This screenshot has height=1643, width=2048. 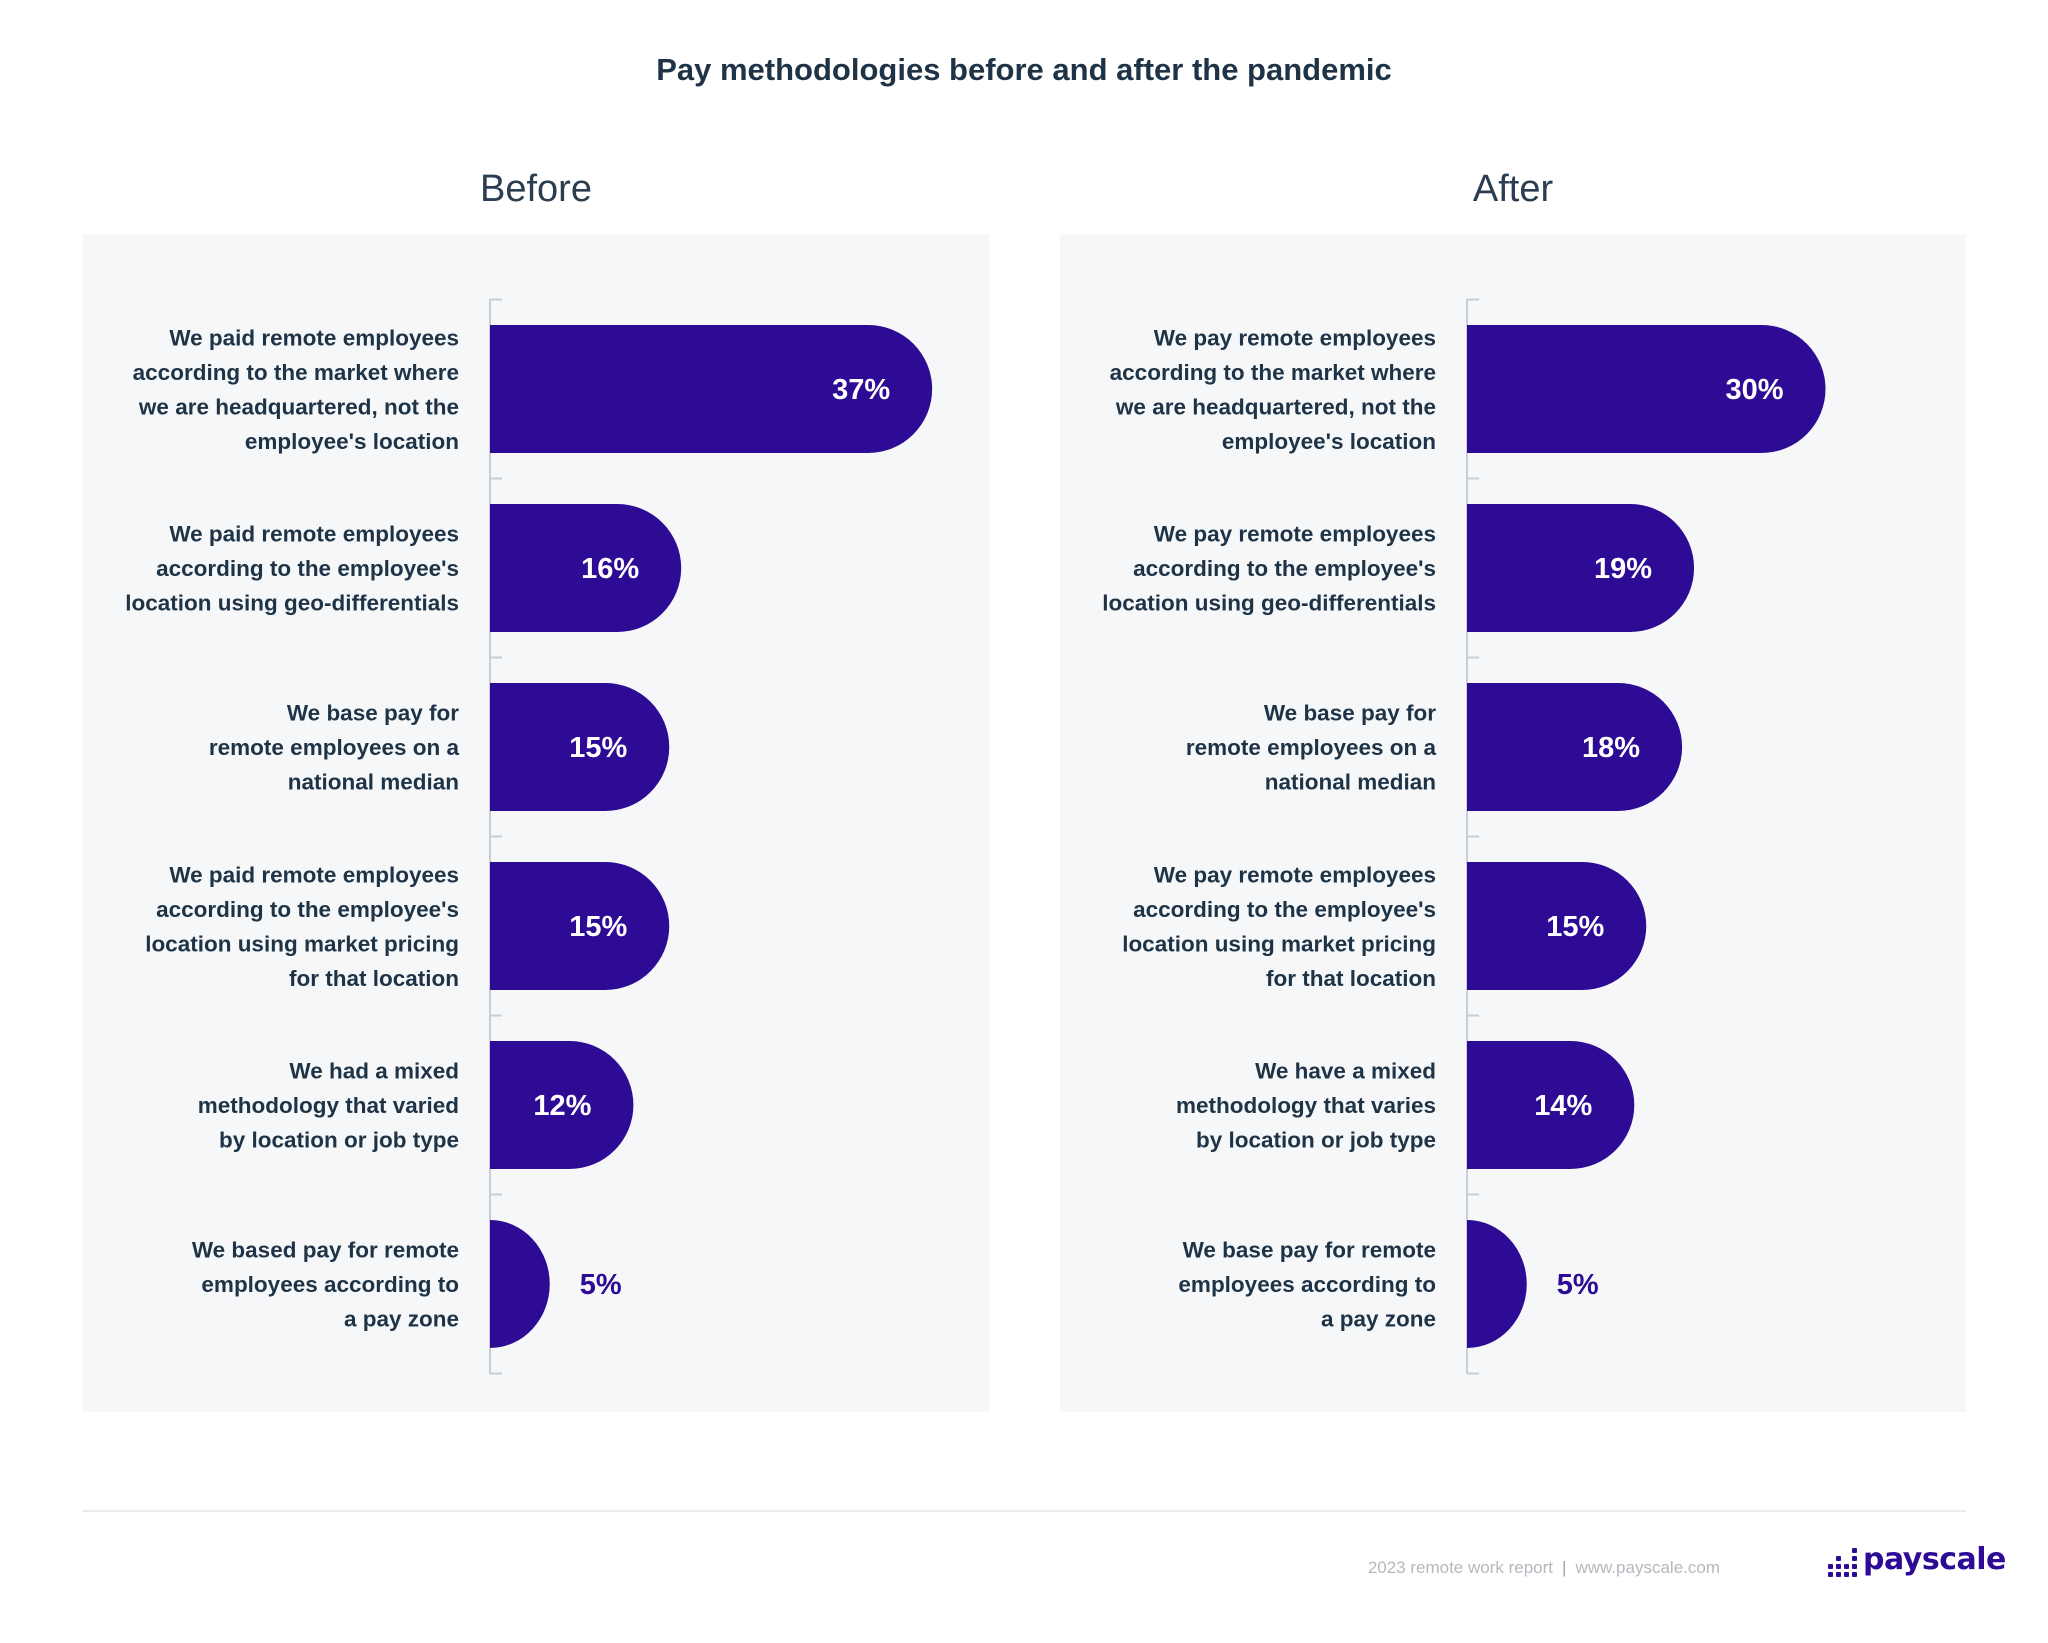 What do you see at coordinates (610, 569) in the screenshot?
I see `before-value-label-2: 16%` at bounding box center [610, 569].